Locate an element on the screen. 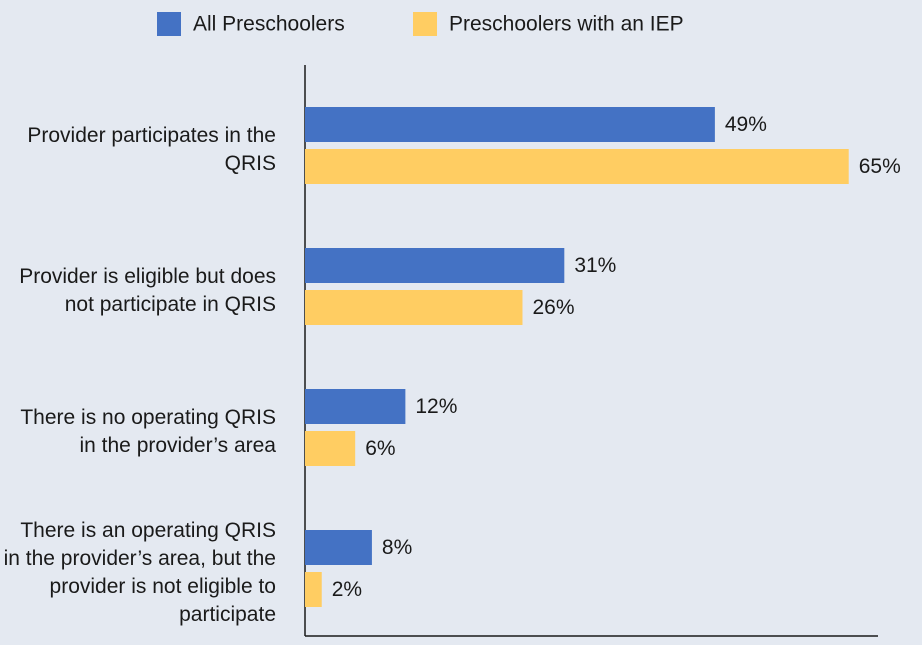 This screenshot has width=922, height=645. value-label: 8% is located at coordinates (397, 547).